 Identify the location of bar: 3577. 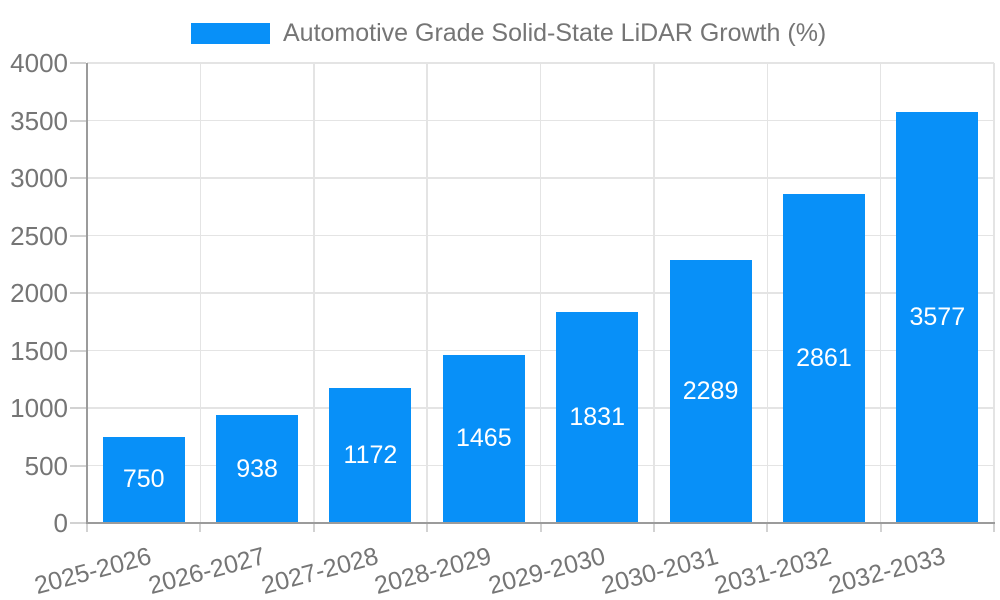
(937, 317).